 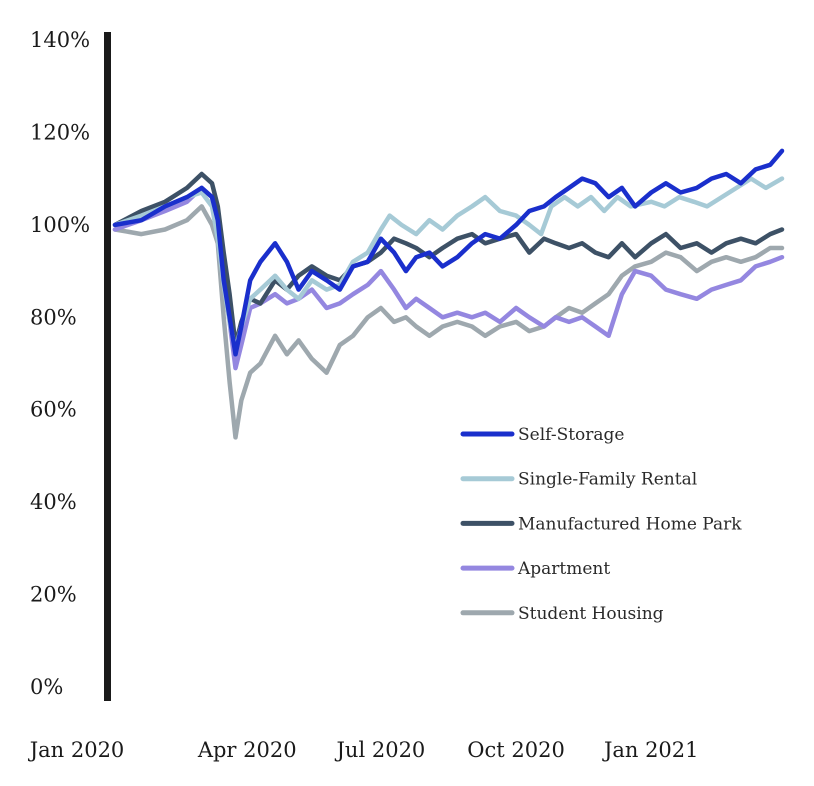 What do you see at coordinates (591, 614) in the screenshot?
I see `legend-label: Student Housing` at bounding box center [591, 614].